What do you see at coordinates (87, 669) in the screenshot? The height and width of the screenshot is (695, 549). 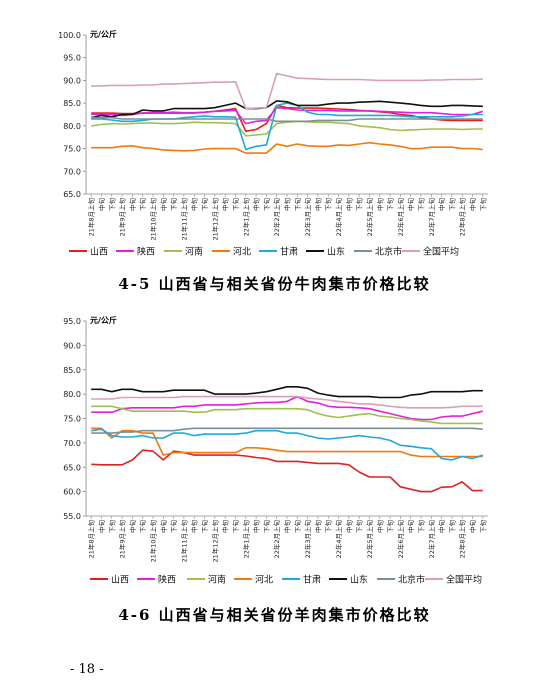 I see `page-number: - 18 -` at bounding box center [87, 669].